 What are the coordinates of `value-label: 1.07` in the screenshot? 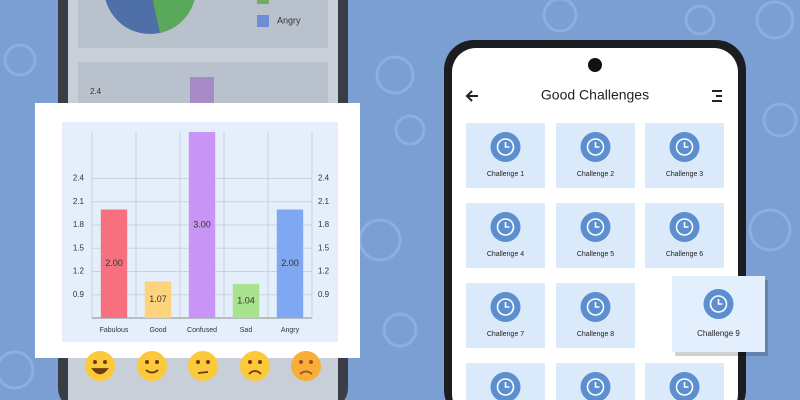 It's located at (158, 299).